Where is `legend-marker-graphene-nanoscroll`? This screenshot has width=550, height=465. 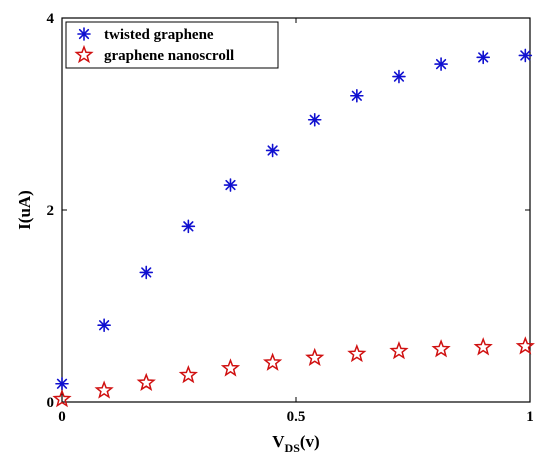
legend-marker-graphene-nanoscroll is located at coordinates (84, 54).